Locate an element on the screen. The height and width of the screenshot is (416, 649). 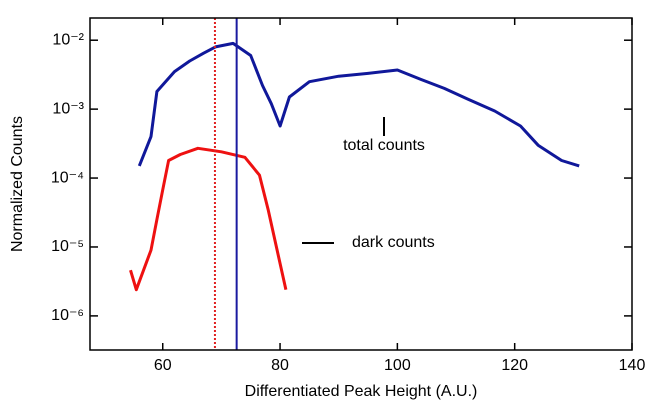
data-line is located at coordinates (208, 219).